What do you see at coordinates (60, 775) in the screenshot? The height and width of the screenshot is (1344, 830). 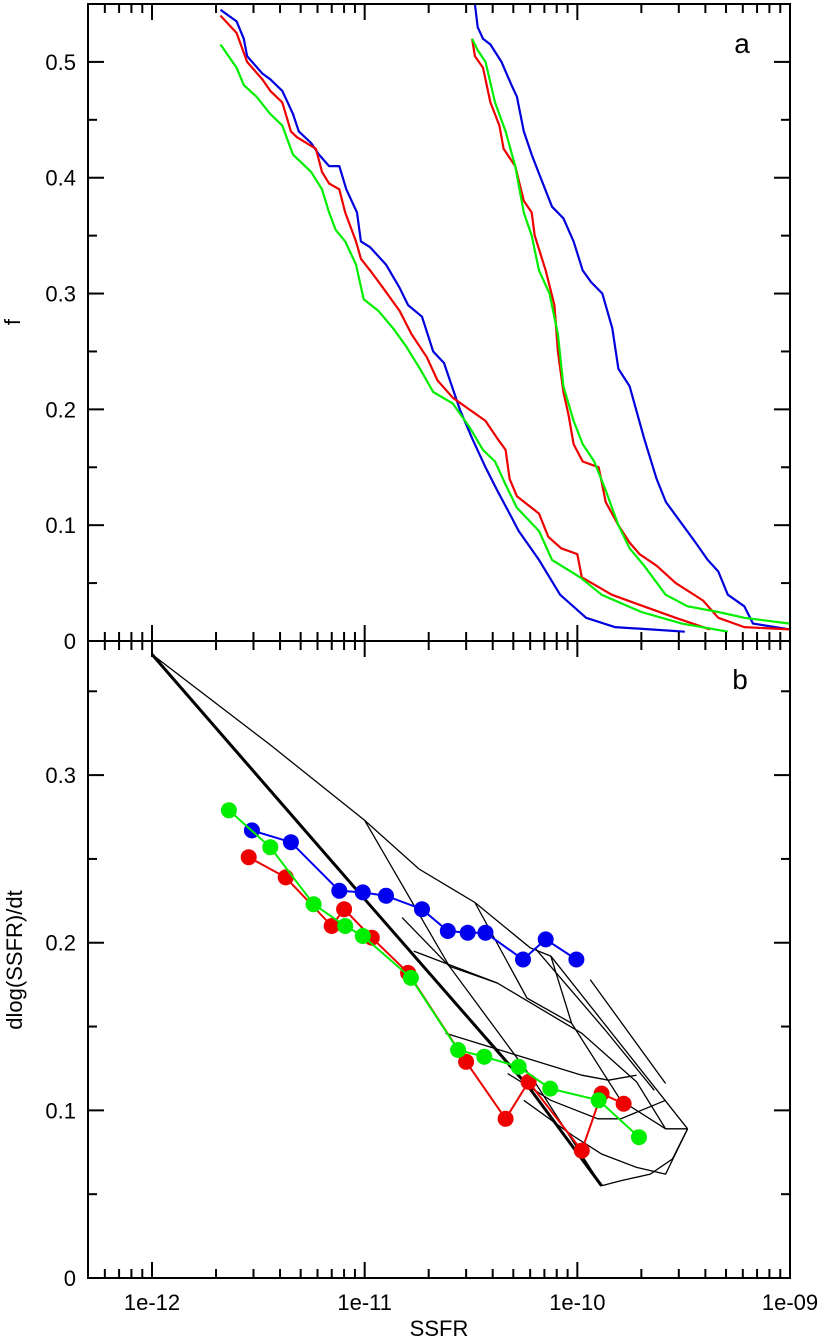 I see `b-y-tick-label: 0.3` at bounding box center [60, 775].